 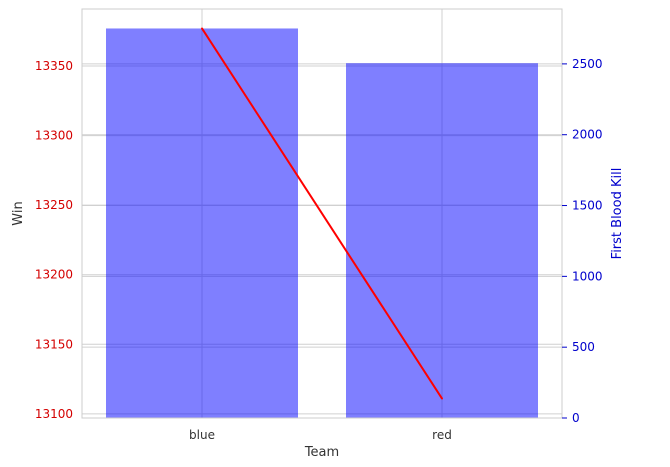 What do you see at coordinates (587, 64) in the screenshot?
I see `right-tick-label: 2500` at bounding box center [587, 64].